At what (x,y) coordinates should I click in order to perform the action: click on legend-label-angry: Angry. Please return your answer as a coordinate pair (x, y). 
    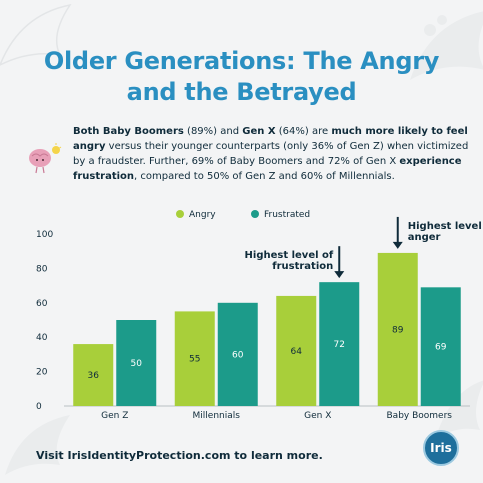
    Looking at the image, I should click on (202, 215).